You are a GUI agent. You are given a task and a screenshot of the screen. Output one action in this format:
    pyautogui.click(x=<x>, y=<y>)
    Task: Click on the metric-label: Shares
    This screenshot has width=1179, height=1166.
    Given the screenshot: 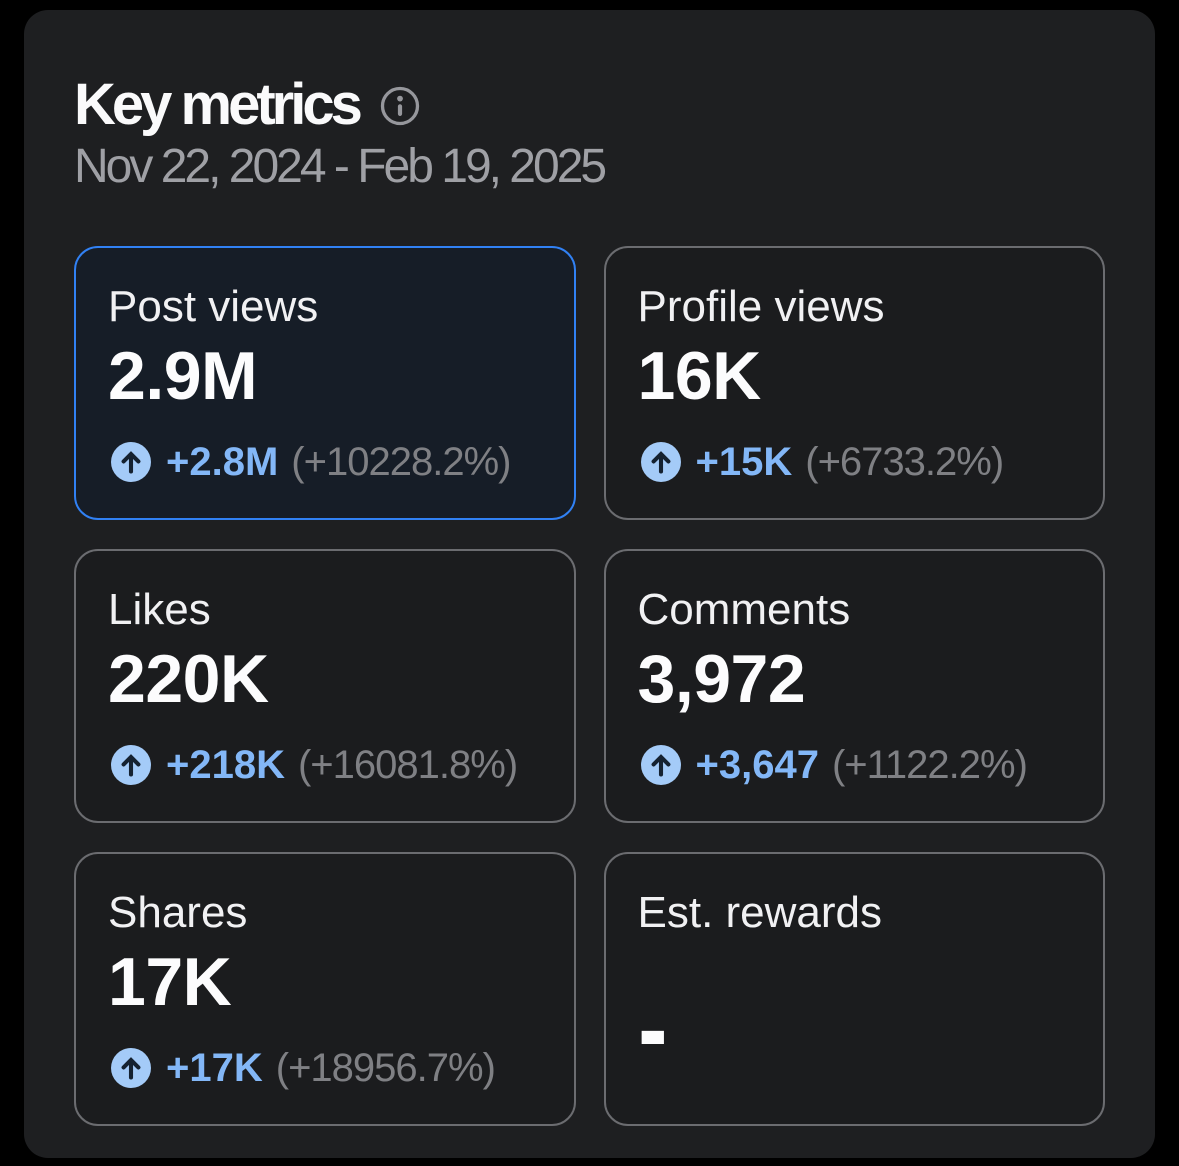 What is the action you would take?
    pyautogui.click(x=178, y=912)
    